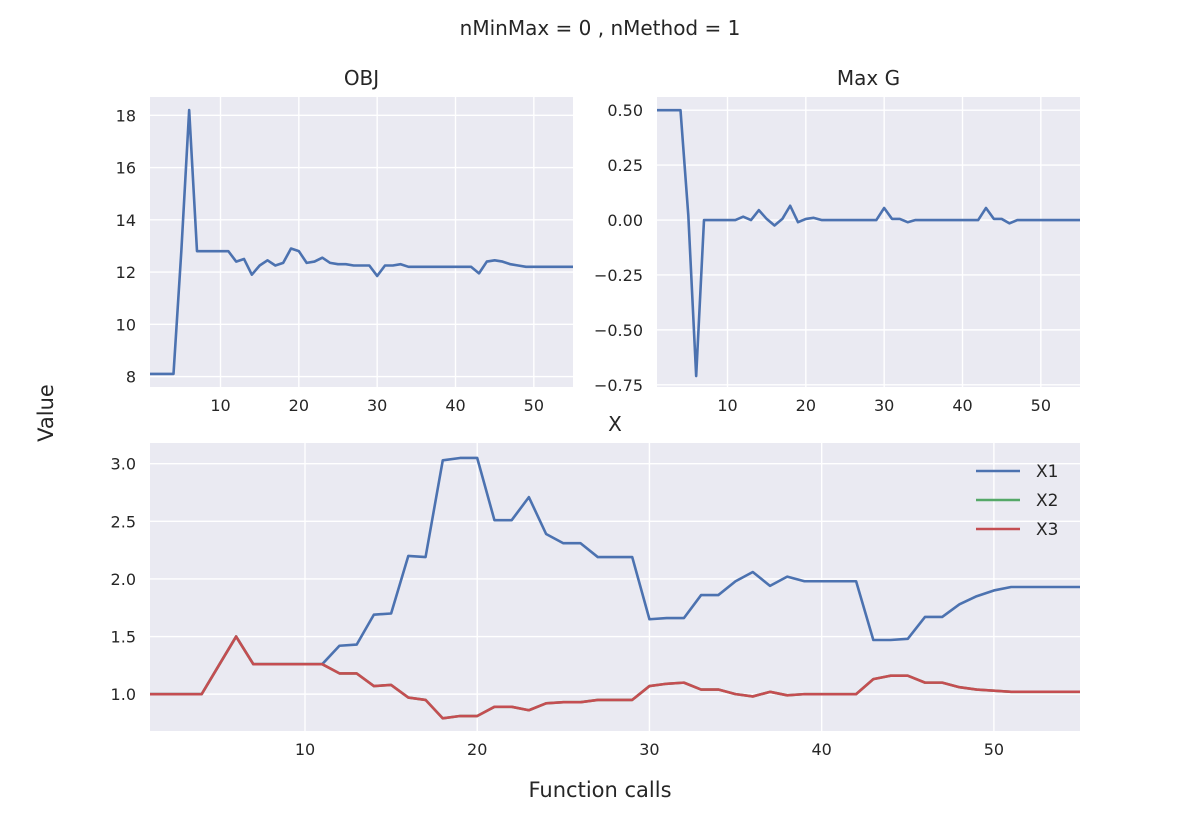  What do you see at coordinates (600, 28) in the screenshot?
I see `figure-suptitle: nMinMax = 0 , nMethod = 1` at bounding box center [600, 28].